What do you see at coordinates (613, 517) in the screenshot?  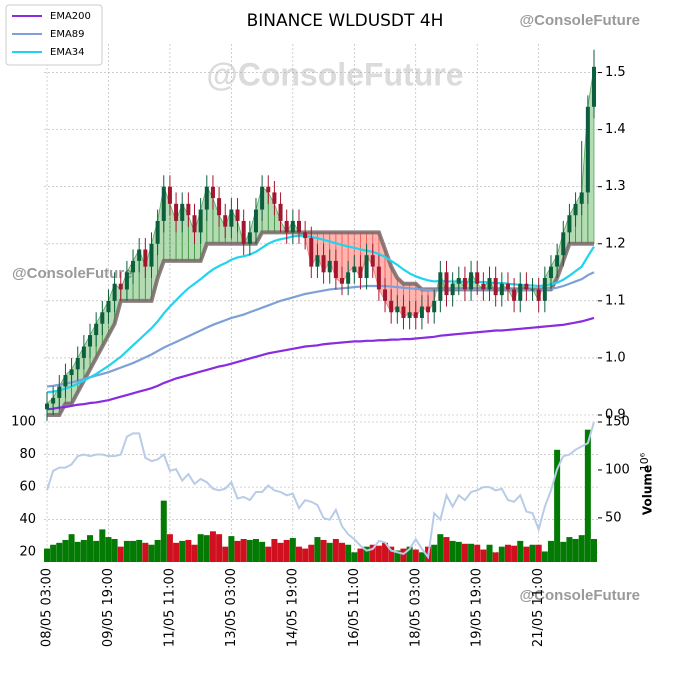 I see `y2-tick-label: 50` at bounding box center [613, 517].